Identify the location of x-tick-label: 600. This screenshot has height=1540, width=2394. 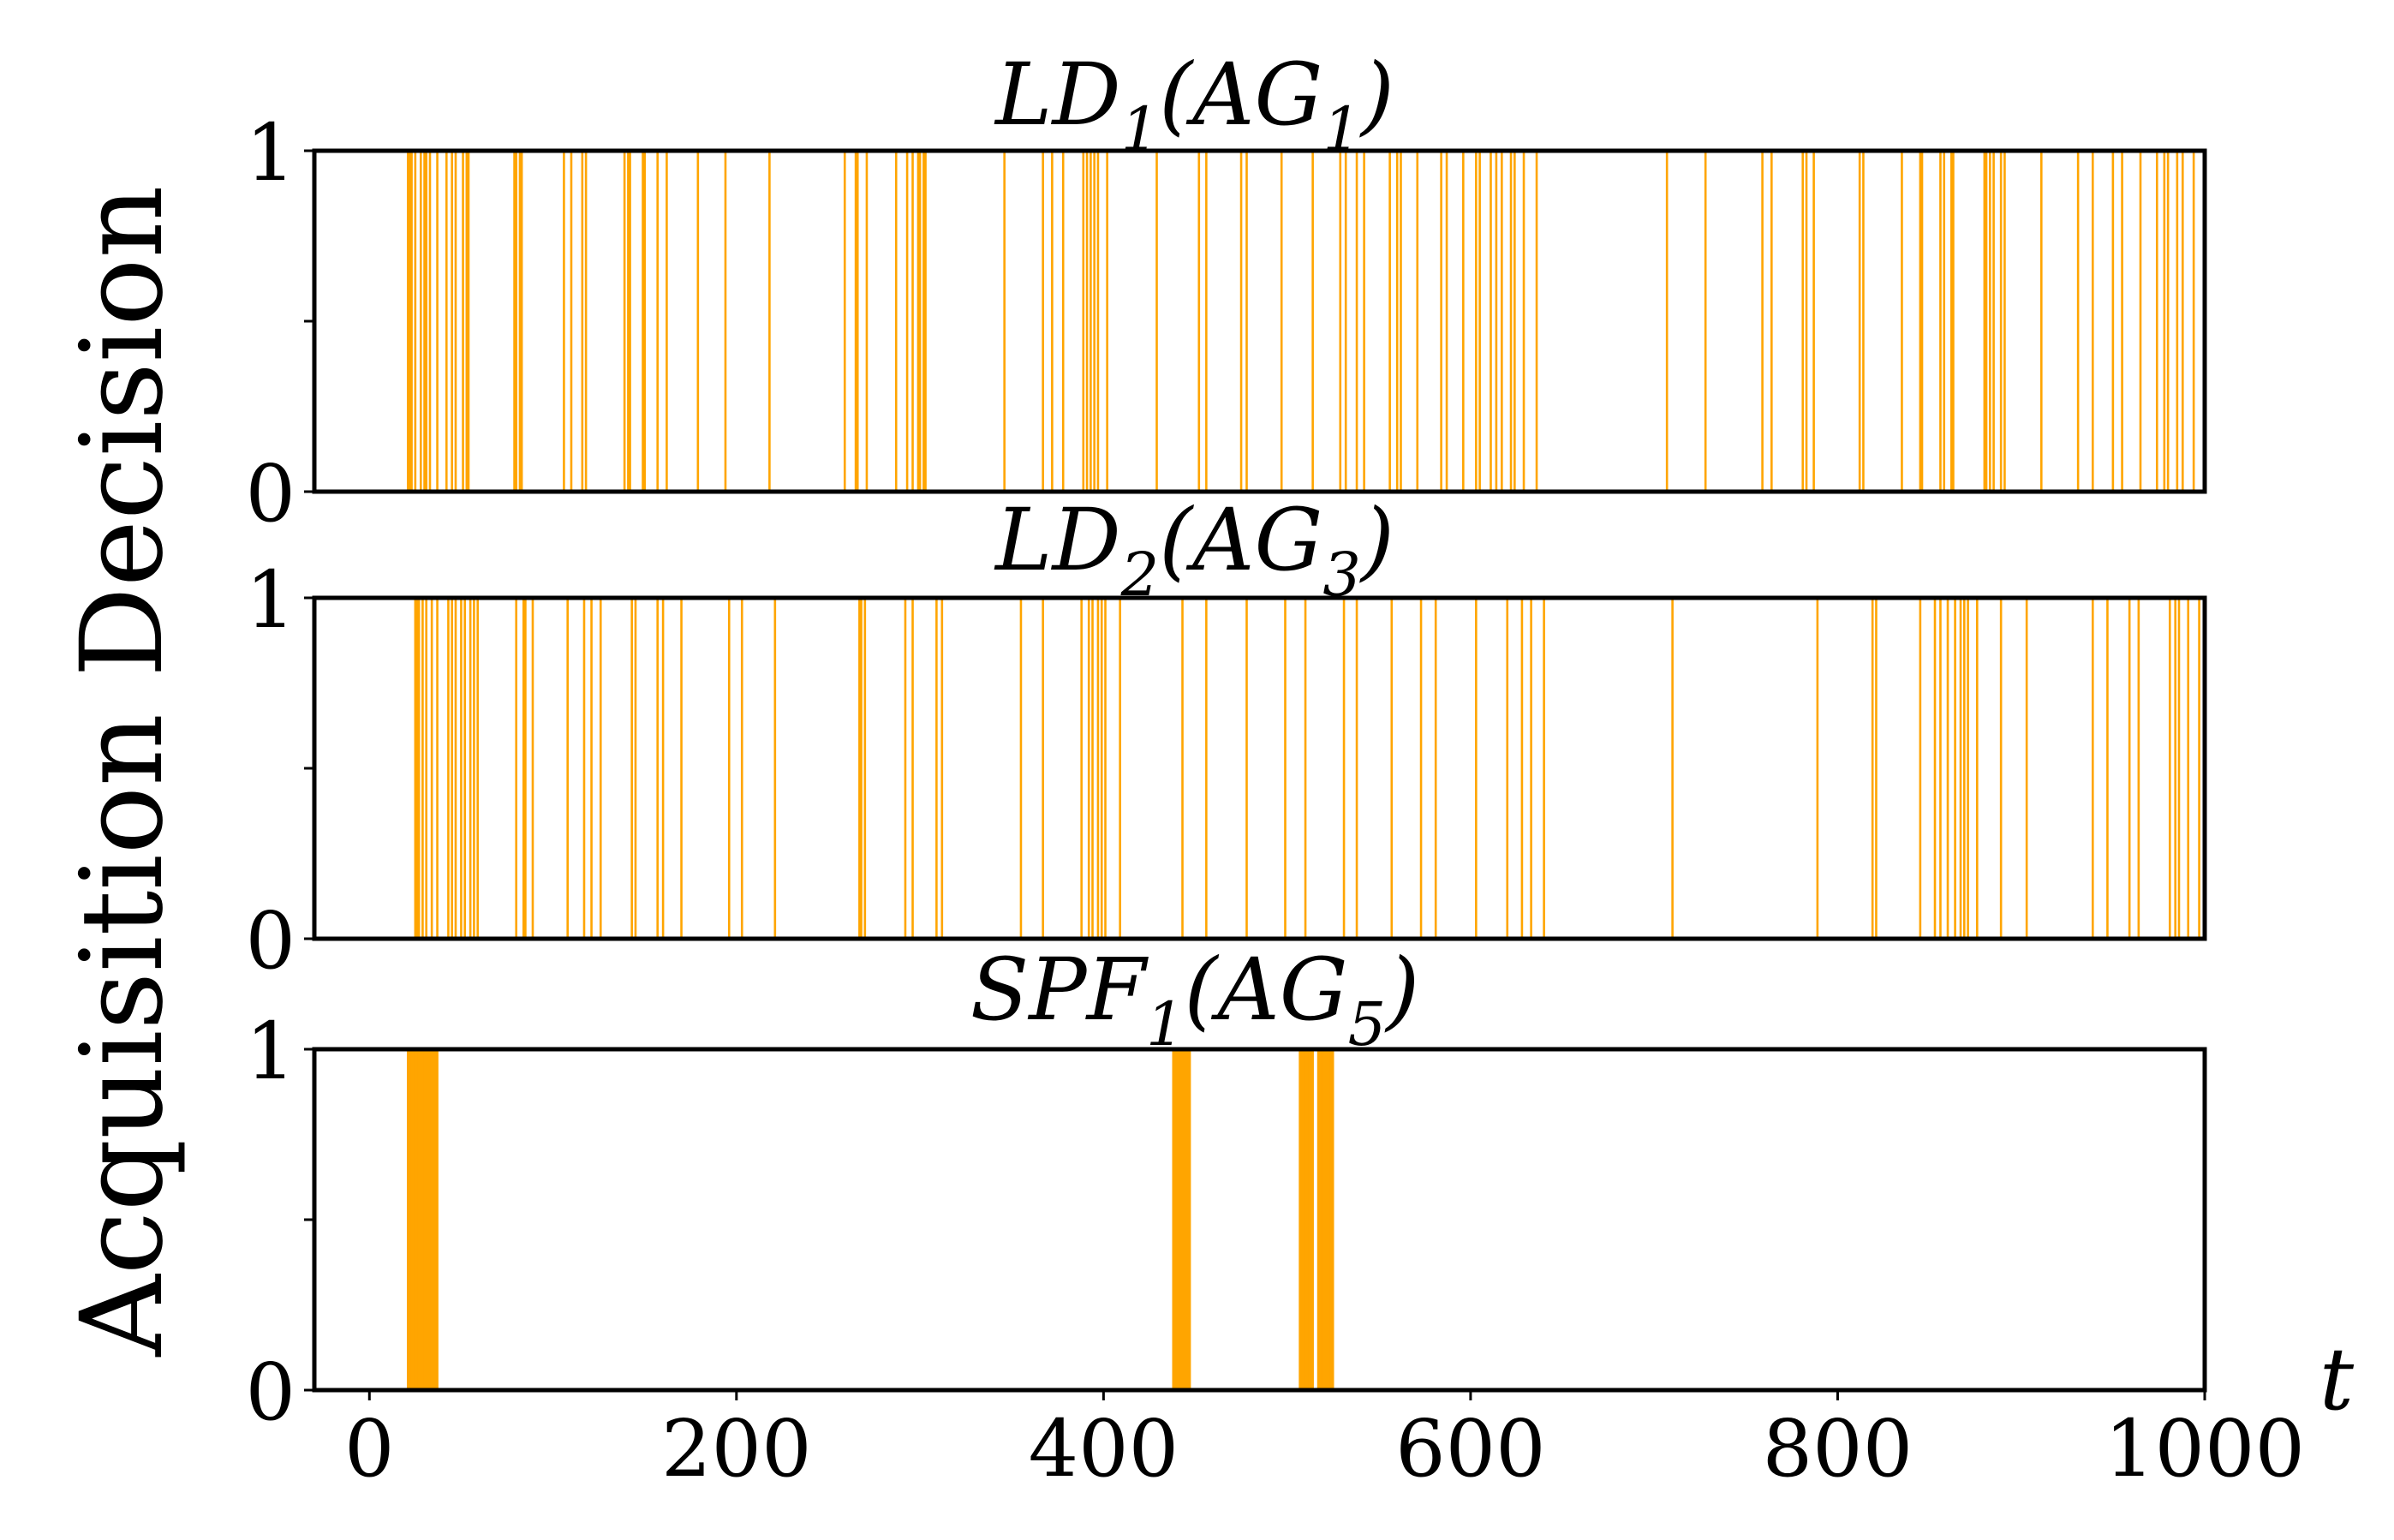
(1470, 1449).